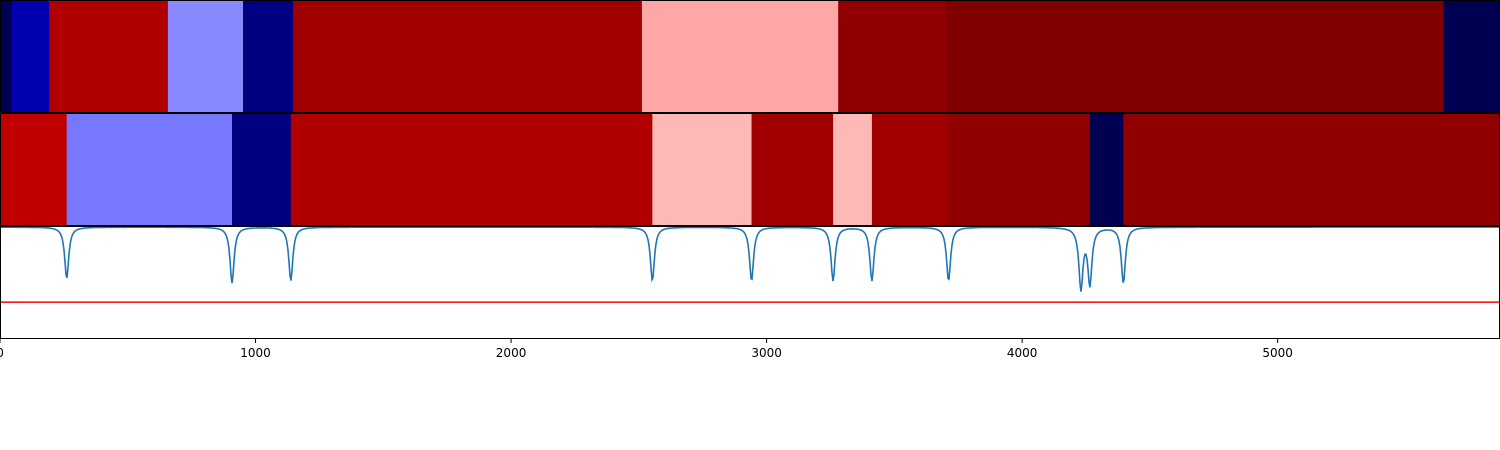 The width and height of the screenshot is (1500, 450). What do you see at coordinates (2, 353) in the screenshot?
I see `x-tick-label-1: 0` at bounding box center [2, 353].